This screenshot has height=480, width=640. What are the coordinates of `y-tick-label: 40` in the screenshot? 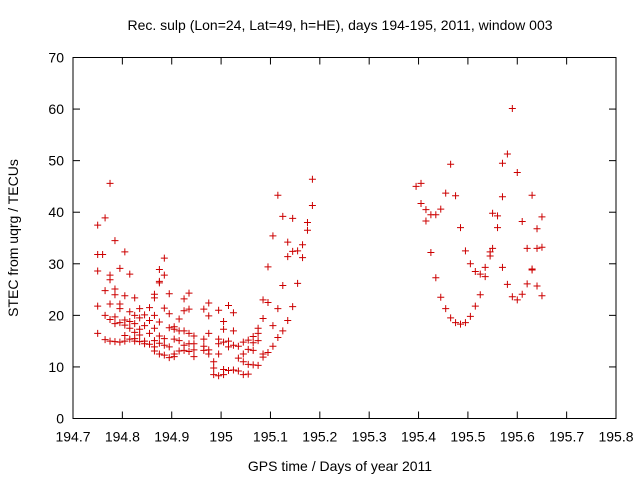 It's located at (56, 212).